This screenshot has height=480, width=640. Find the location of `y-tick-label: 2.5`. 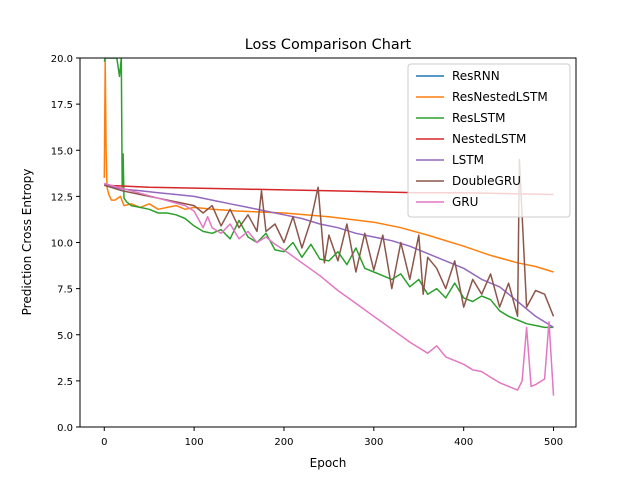

y-tick-label: 2.5 is located at coordinates (65, 382).